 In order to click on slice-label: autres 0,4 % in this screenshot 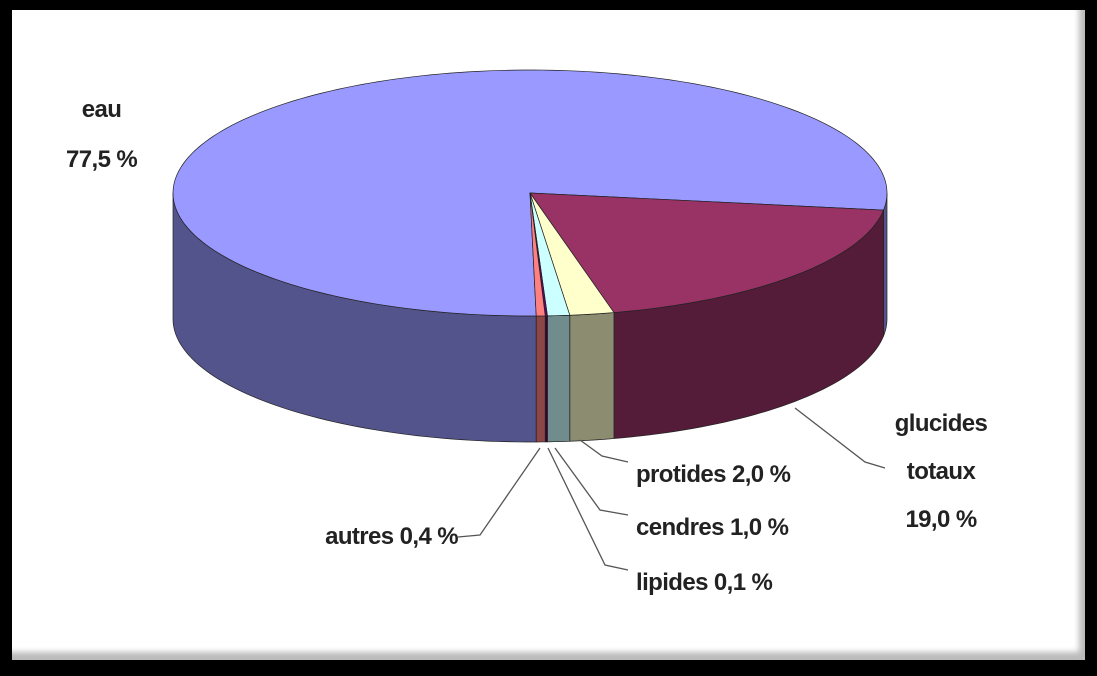, I will do `click(391, 537)`.